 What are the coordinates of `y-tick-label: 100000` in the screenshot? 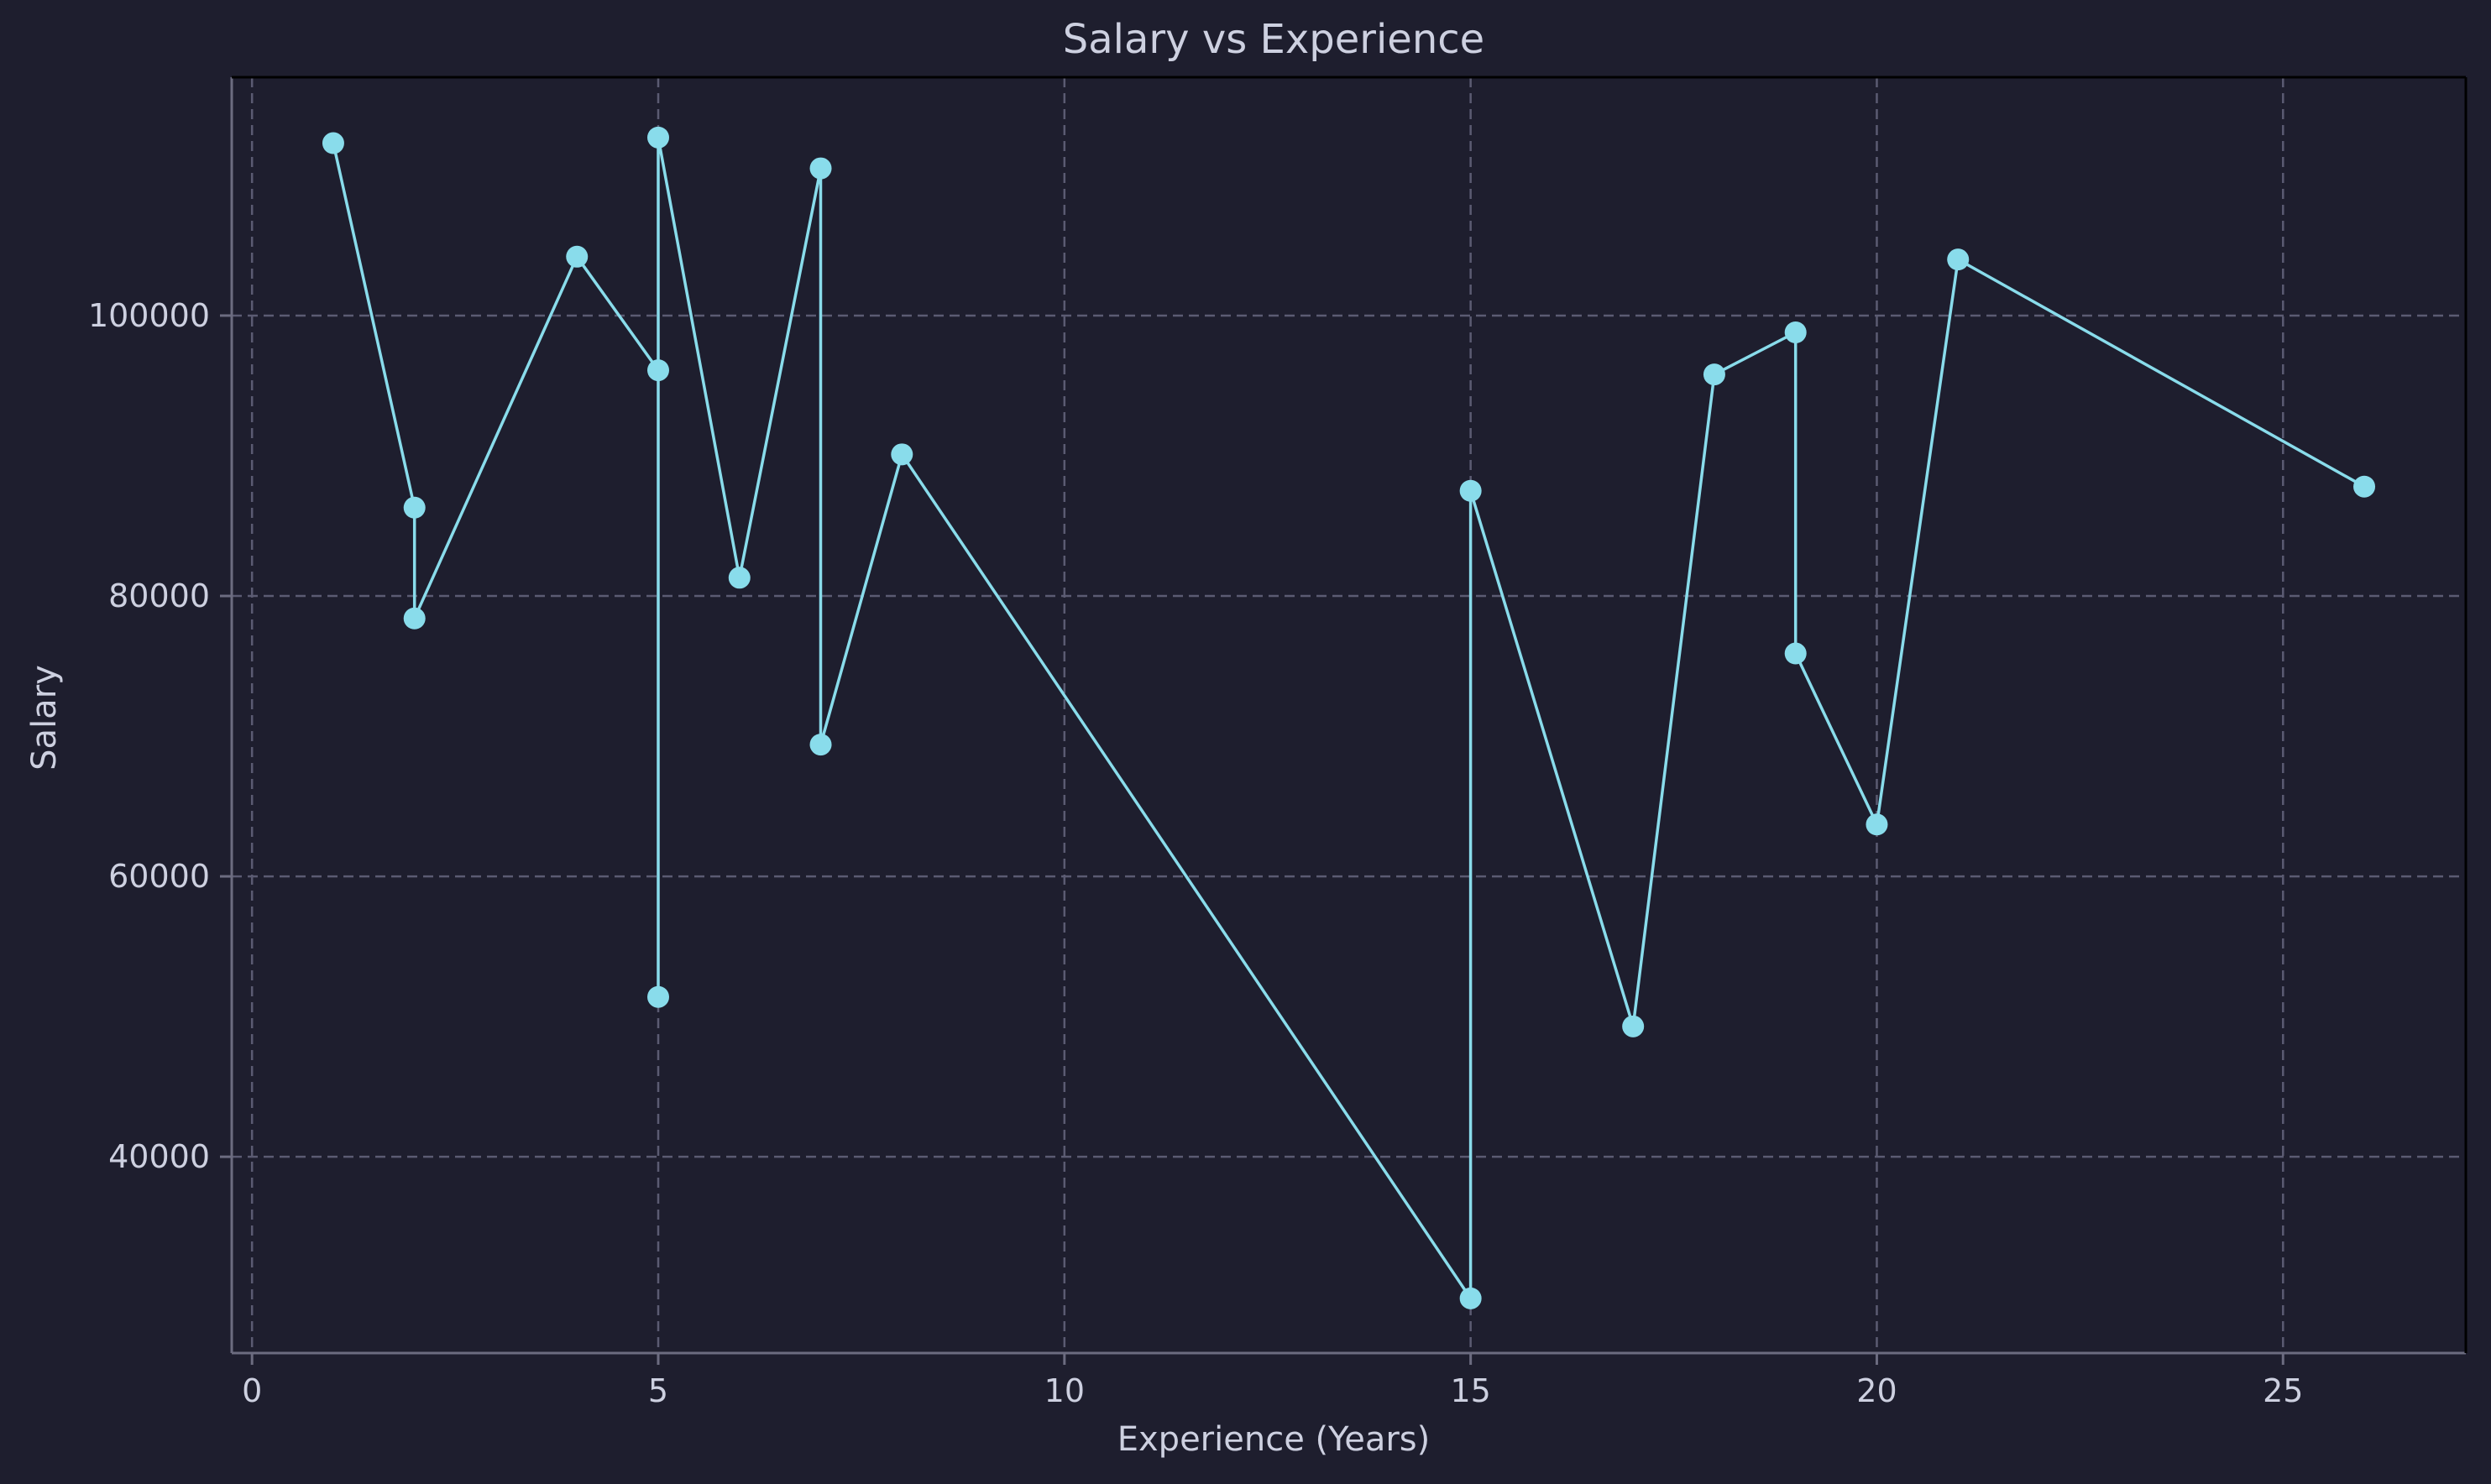 It's located at (149, 315).